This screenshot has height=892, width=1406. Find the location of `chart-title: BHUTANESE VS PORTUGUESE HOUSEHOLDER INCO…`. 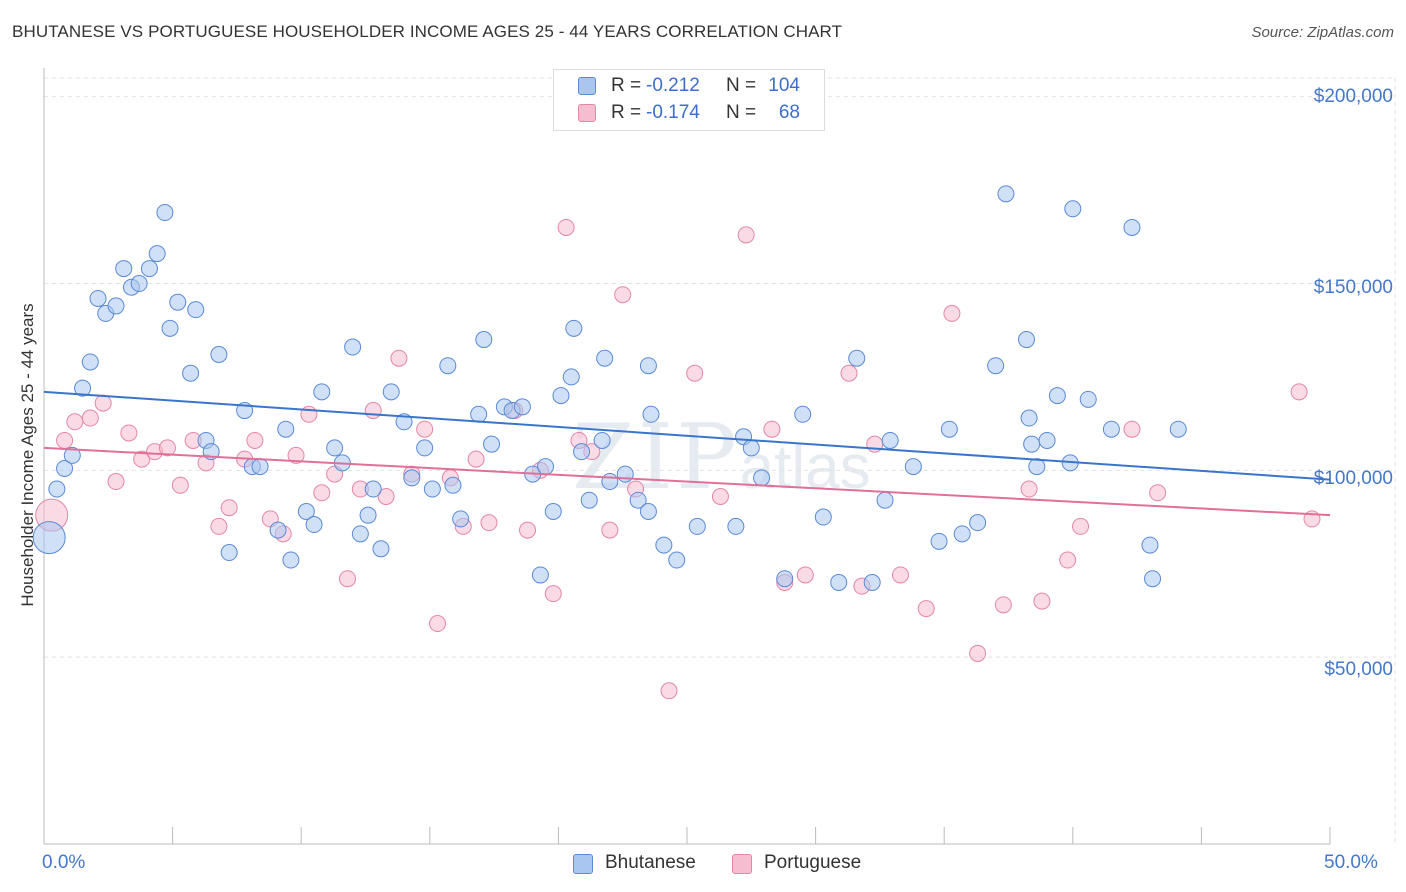

chart-title: BHUTANESE VS PORTUGUESE HOUSEHOLDER INCO… is located at coordinates (427, 31).